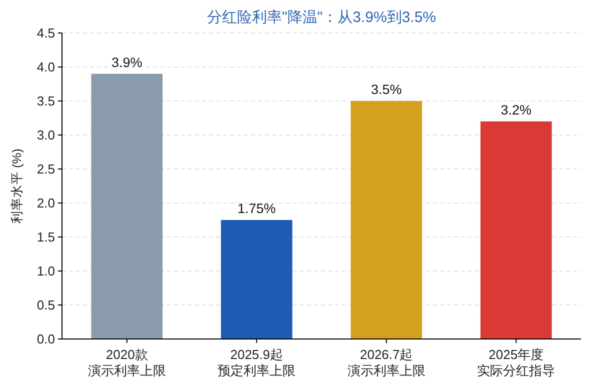 The height and width of the screenshot is (390, 590). I want to click on x-tick-label: 2025.9起预定利率上限, so click(257, 362).